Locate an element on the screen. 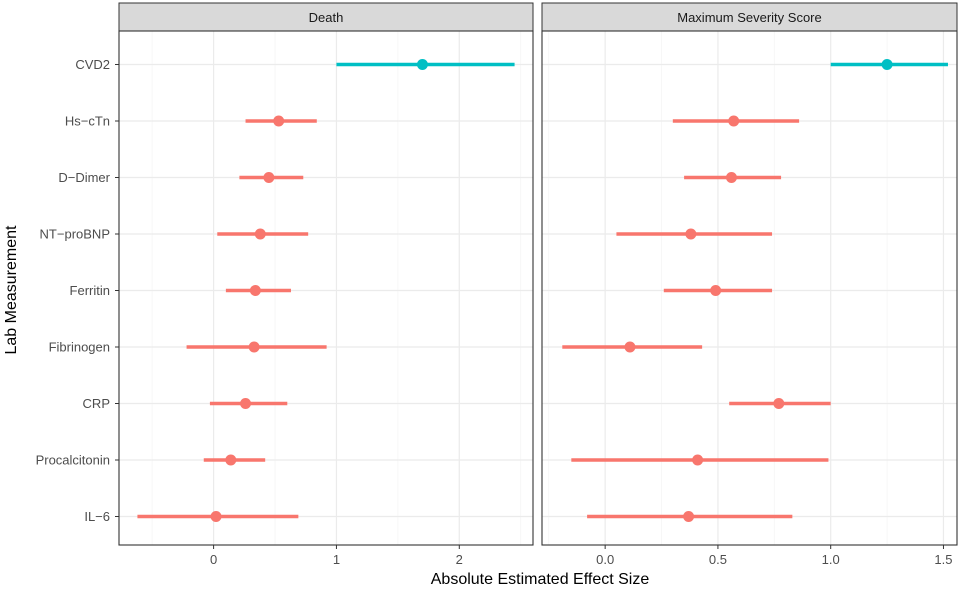  x-tick-label: 0.5 is located at coordinates (718, 559).